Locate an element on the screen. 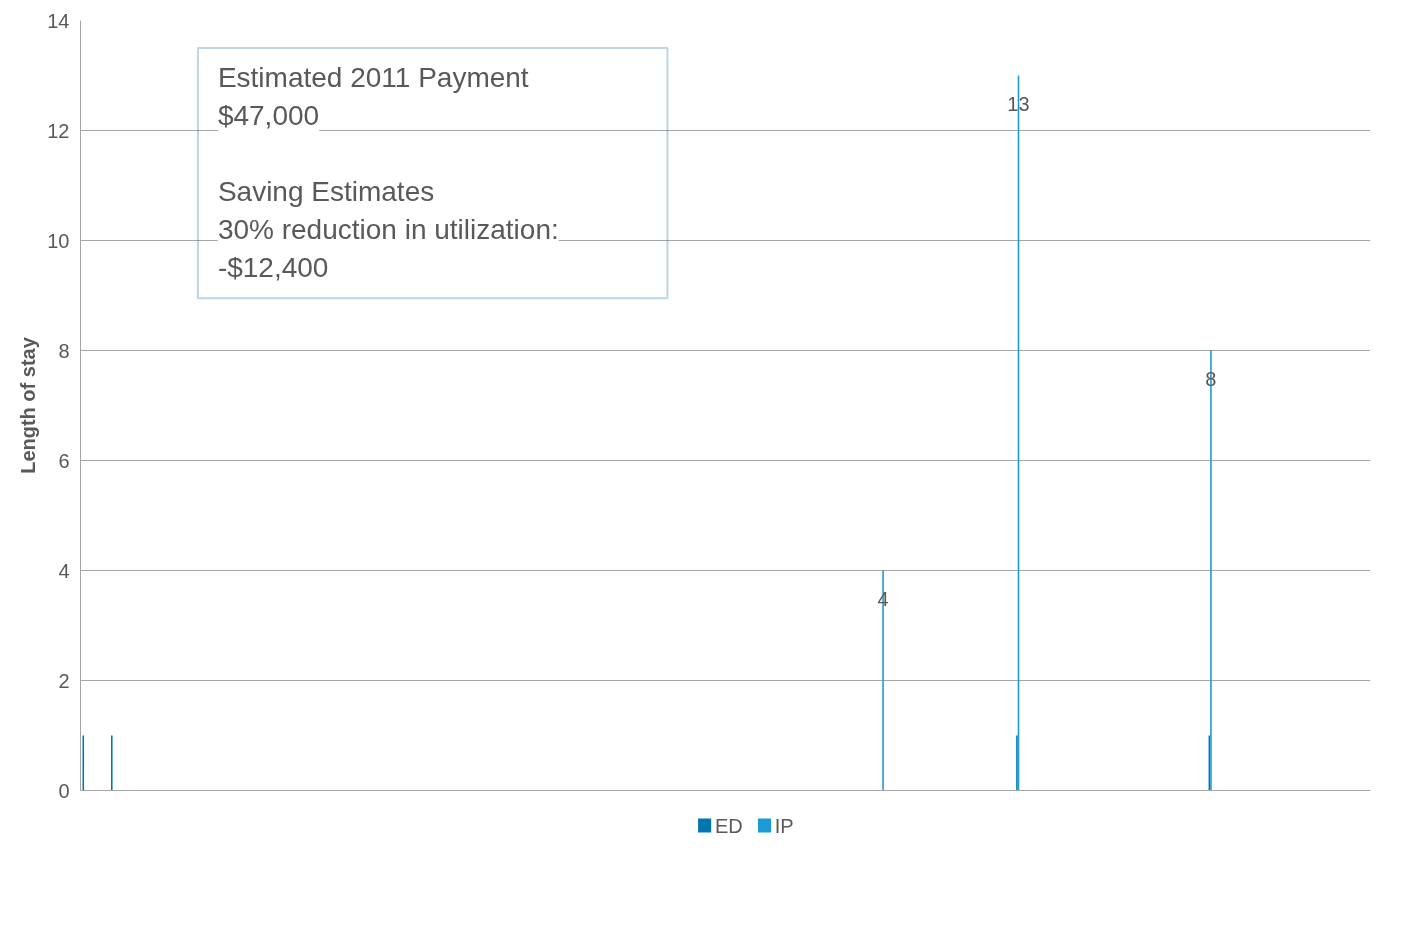 The image size is (1412, 944). legend-label: ED is located at coordinates (728, 825).